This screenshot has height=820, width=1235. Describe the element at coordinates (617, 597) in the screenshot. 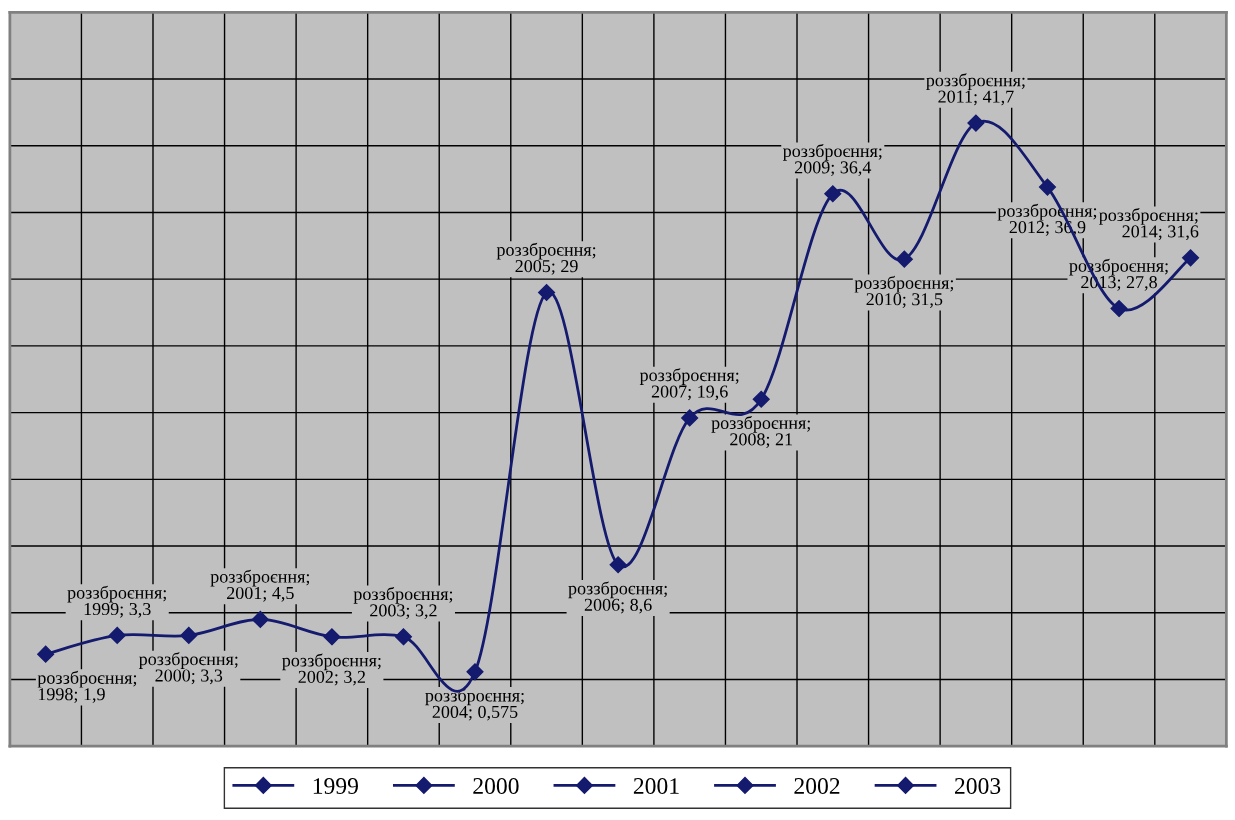

I see `data-label: роззброєння; 2006; 8,6` at that location.